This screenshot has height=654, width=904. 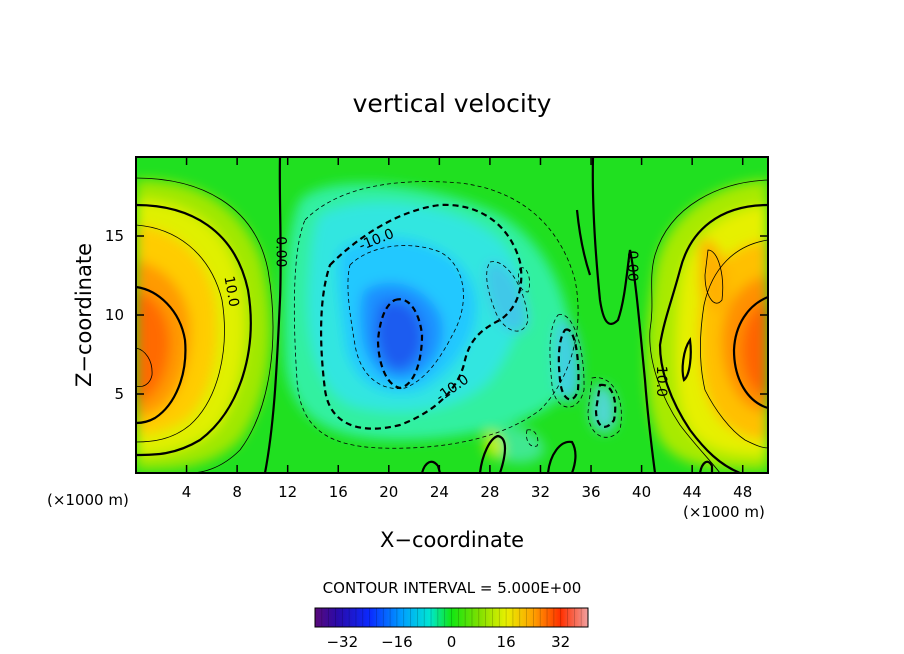 I want to click on x-tick-label: 48, so click(x=742, y=492).